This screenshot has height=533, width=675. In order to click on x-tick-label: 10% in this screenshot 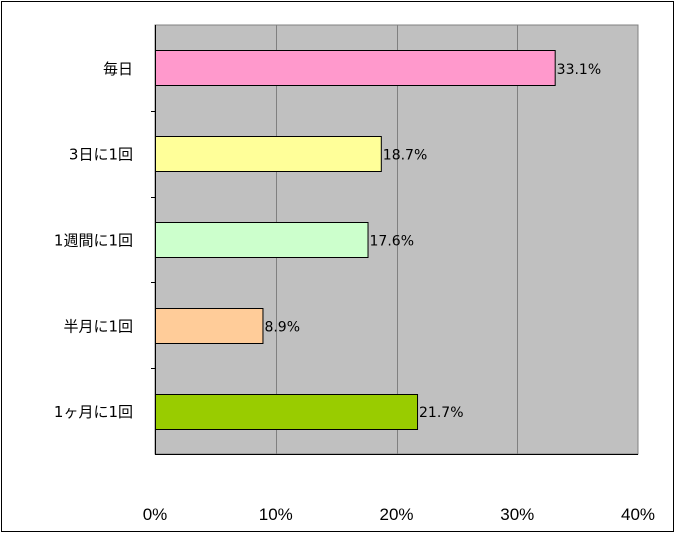, I will do `click(276, 514)`.